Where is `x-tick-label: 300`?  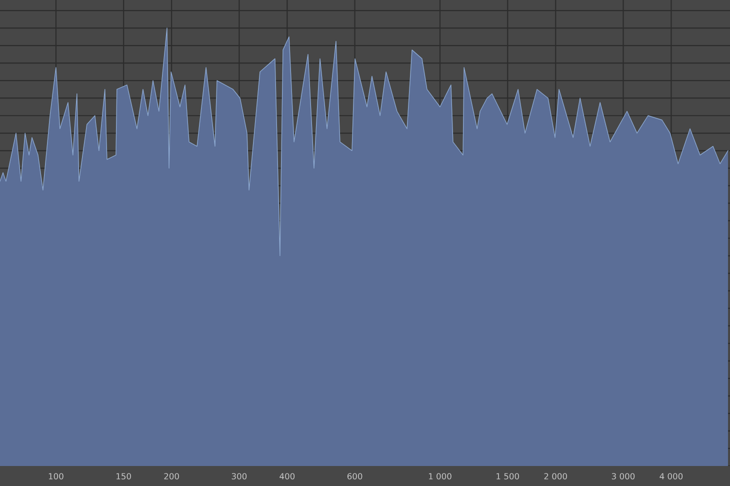 x-tick-label: 300 is located at coordinates (239, 476).